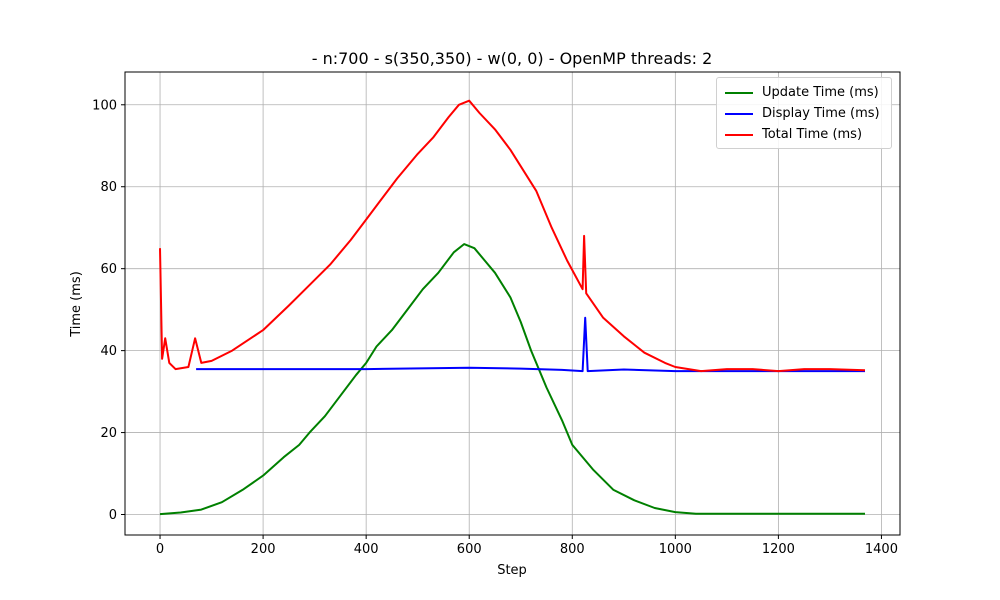 This screenshot has width=1000, height=600. Describe the element at coordinates (108, 269) in the screenshot. I see `y-tick-label: 60` at that location.